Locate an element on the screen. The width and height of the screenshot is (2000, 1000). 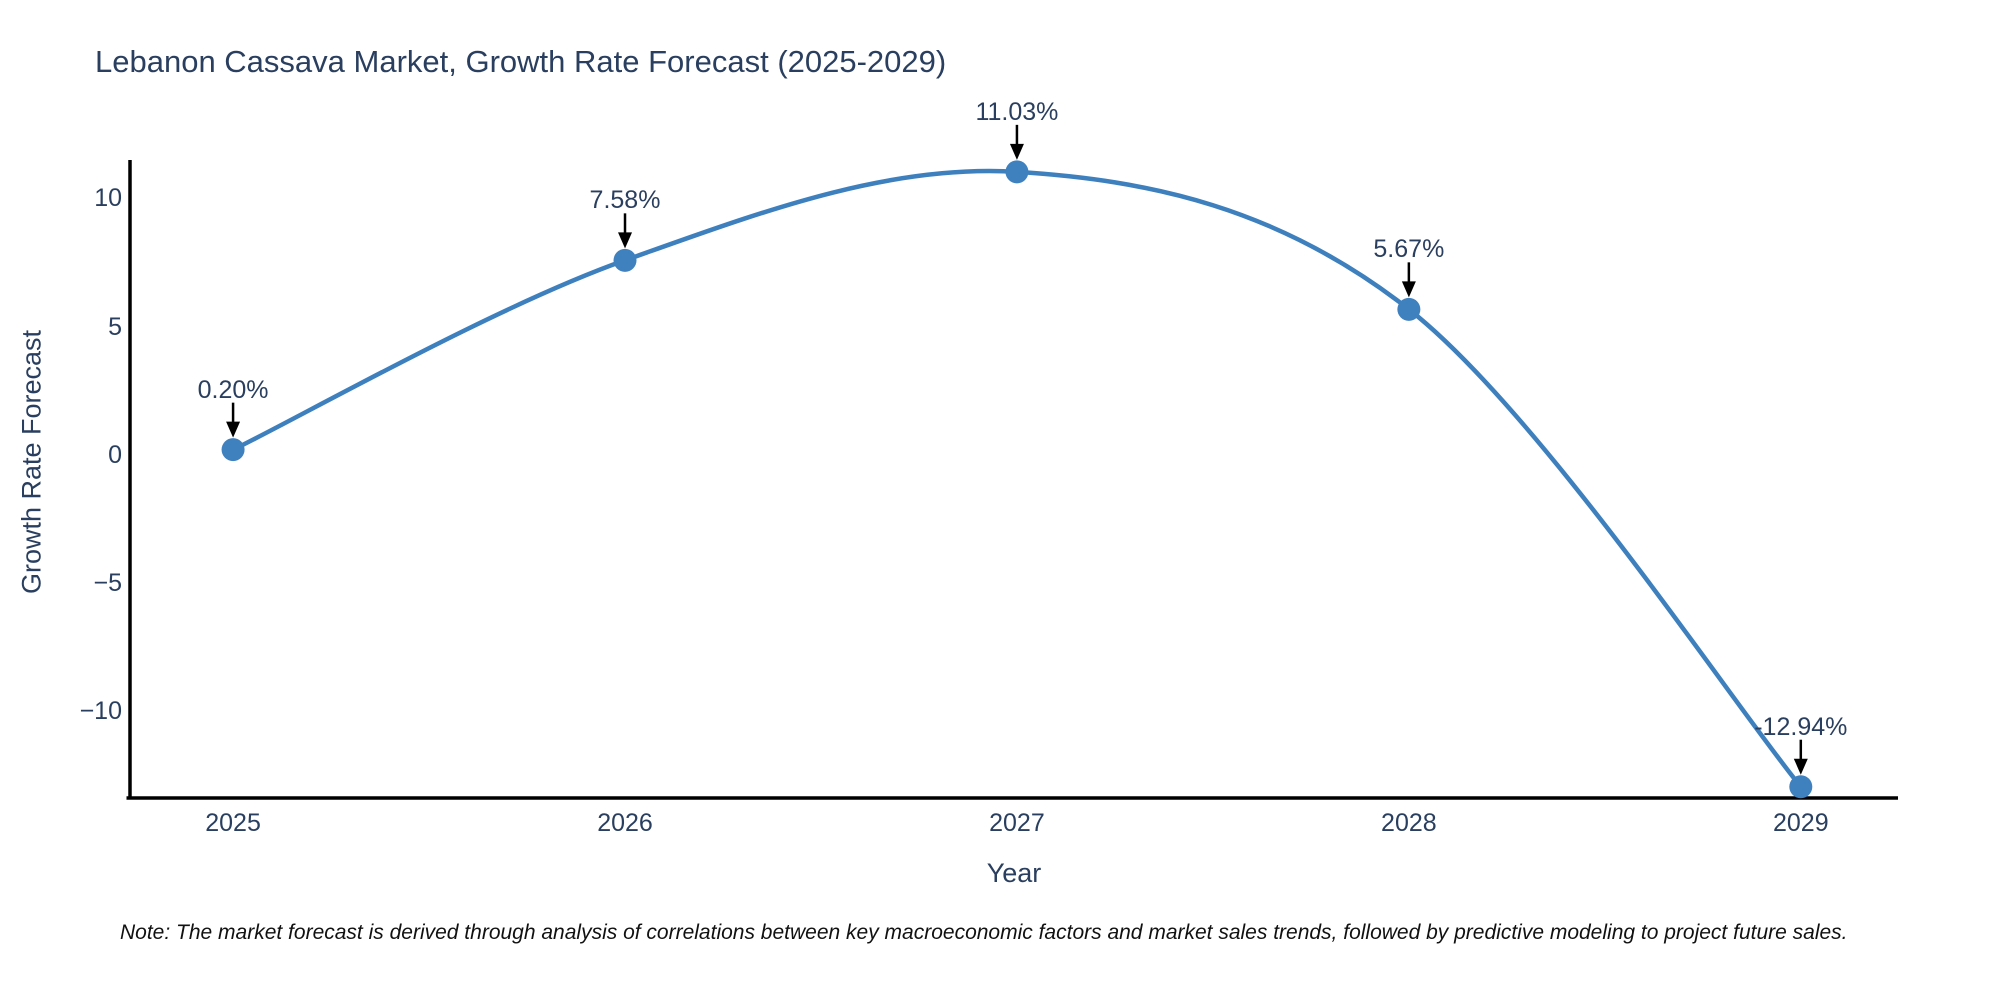
x-tick-label: 2027 is located at coordinates (1017, 823).